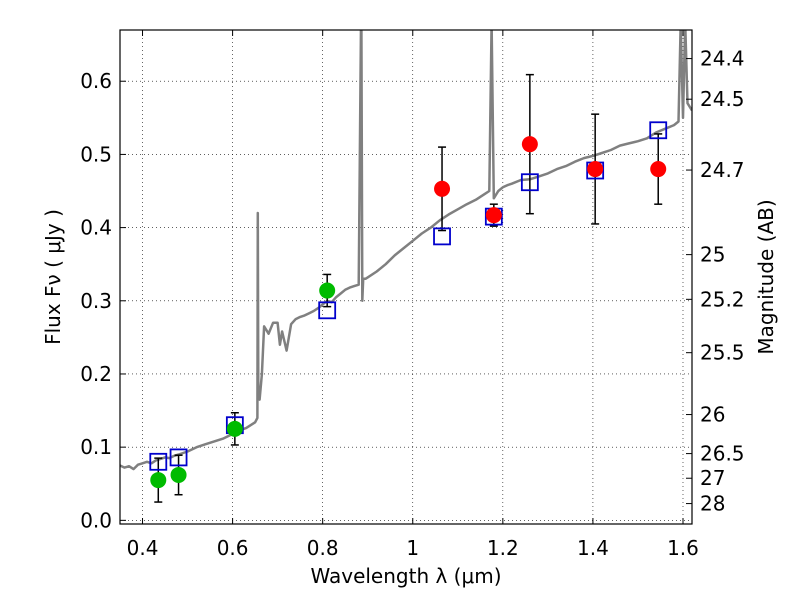  I want to click on y-axis-title: Flux Fν ( μJy ), so click(53, 277).